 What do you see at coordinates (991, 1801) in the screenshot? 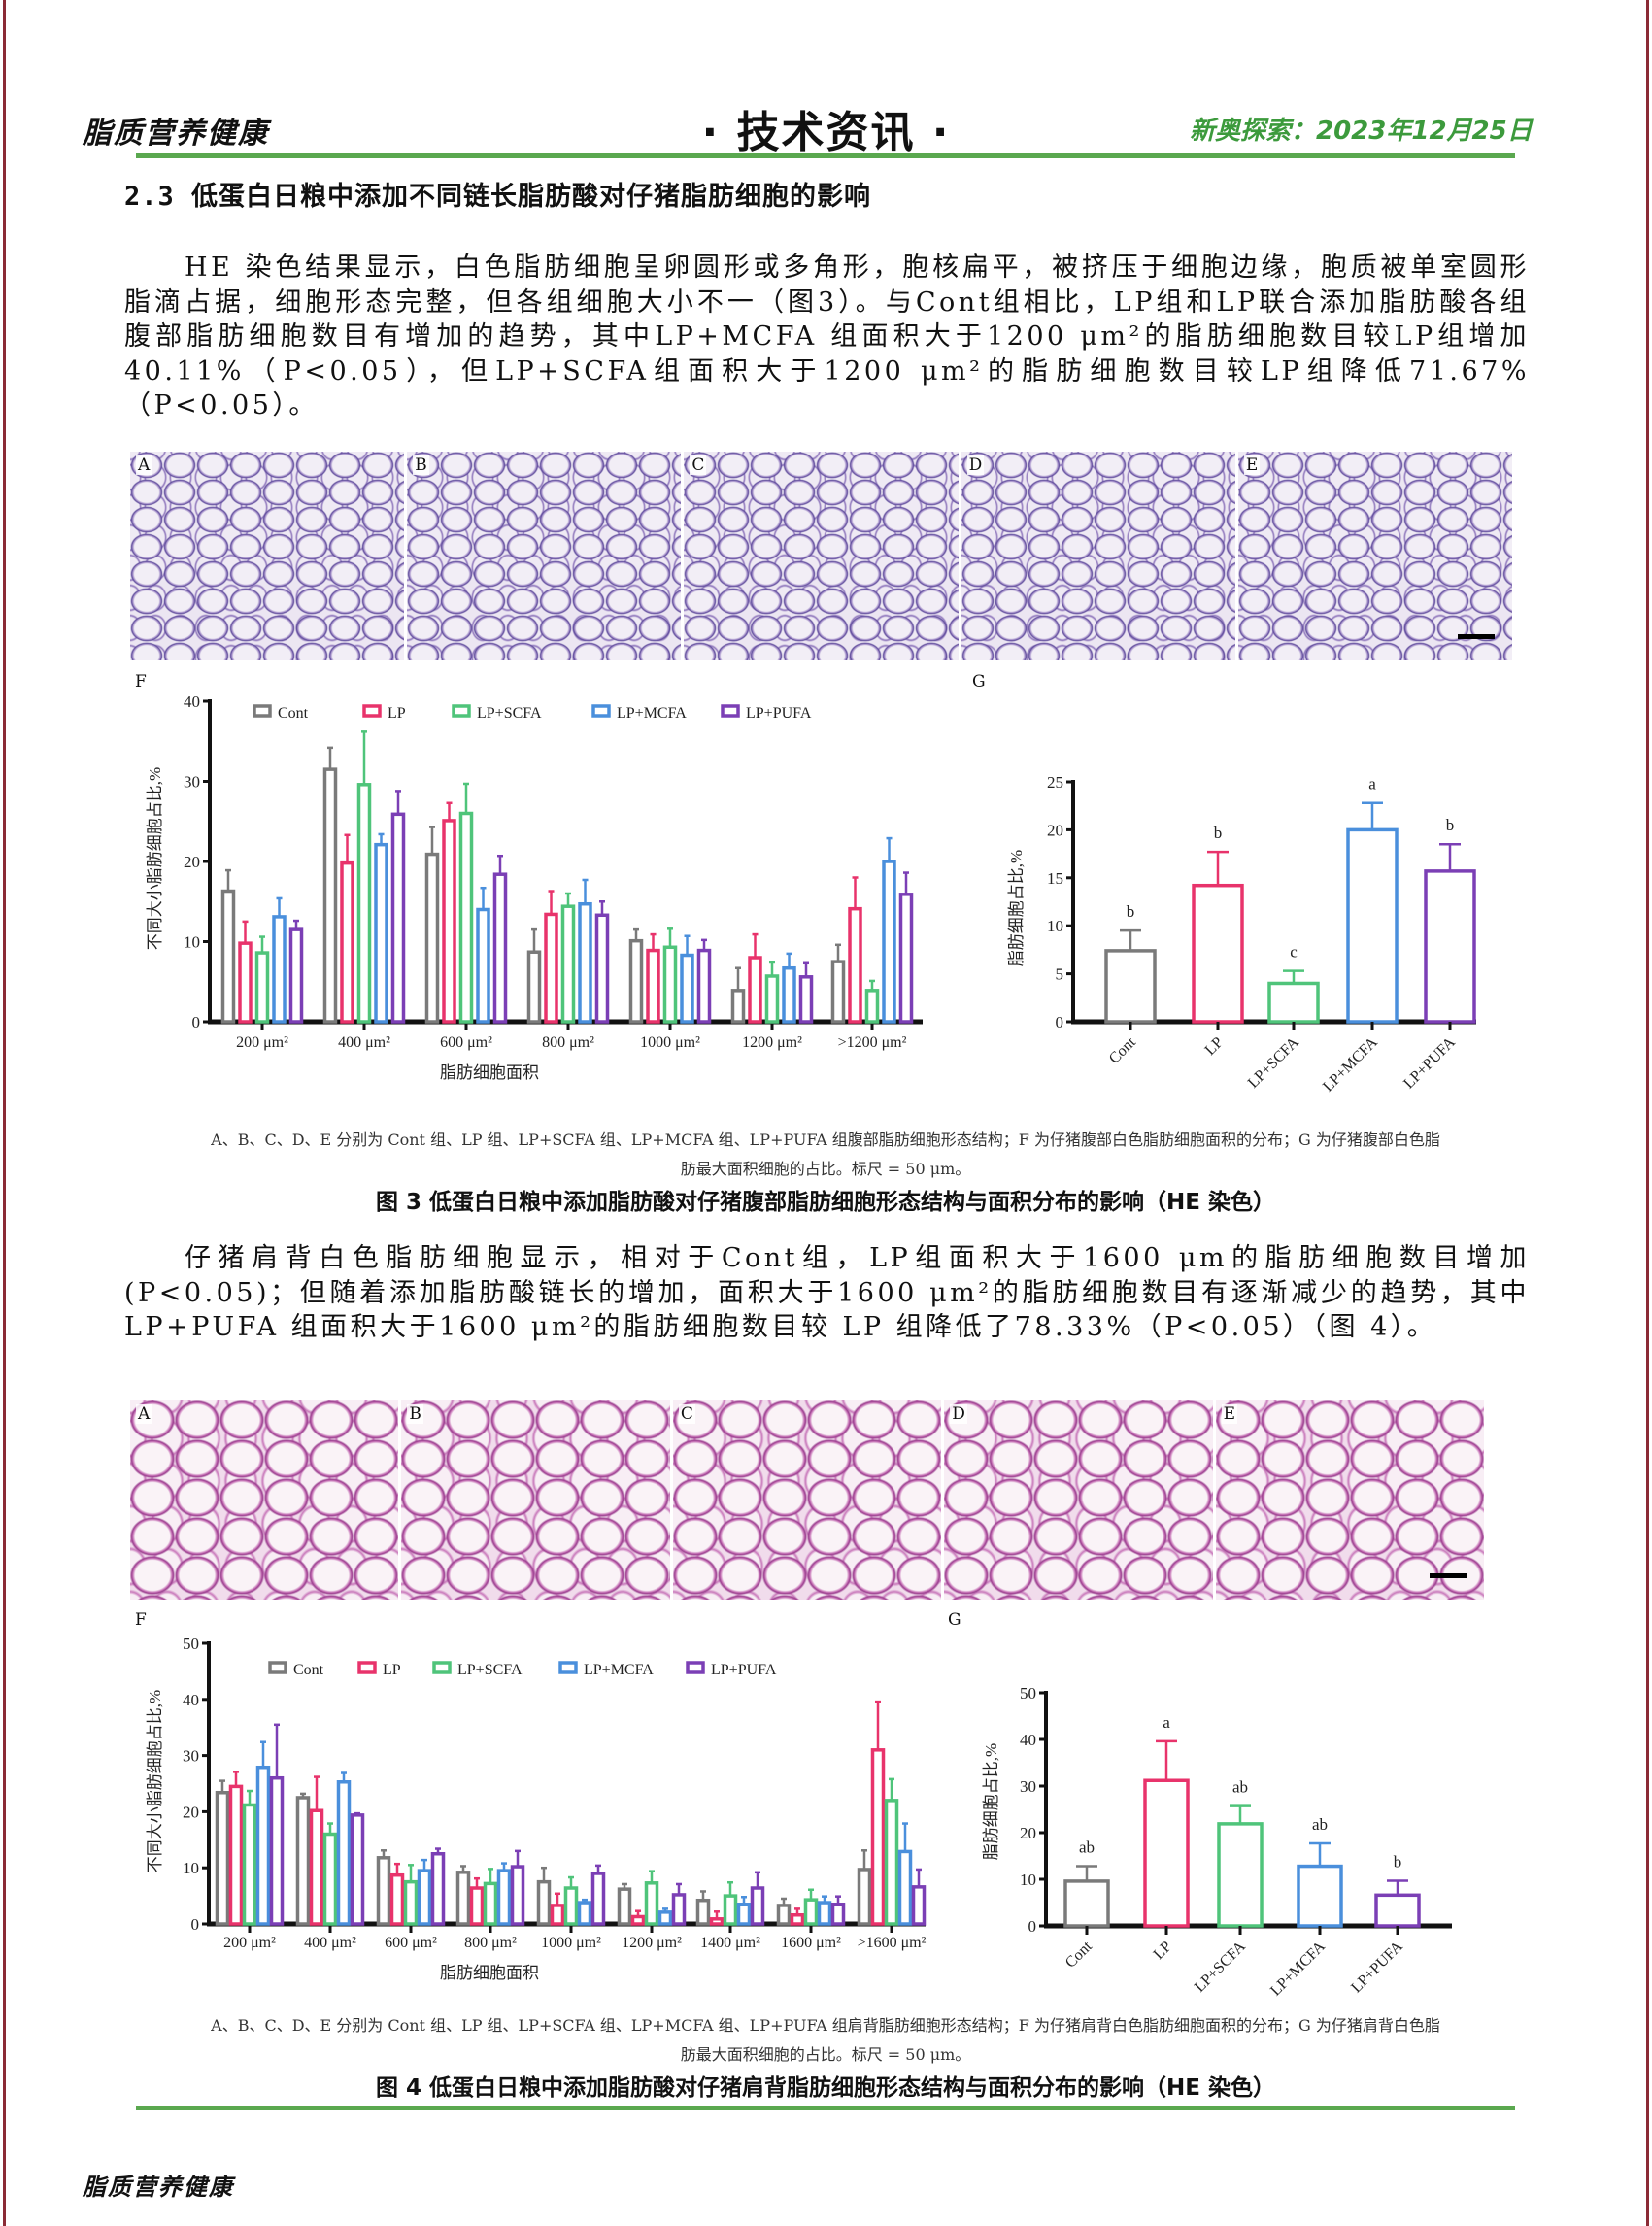
I see `y-axis-label: 脂肪细胞占比,%` at bounding box center [991, 1801].